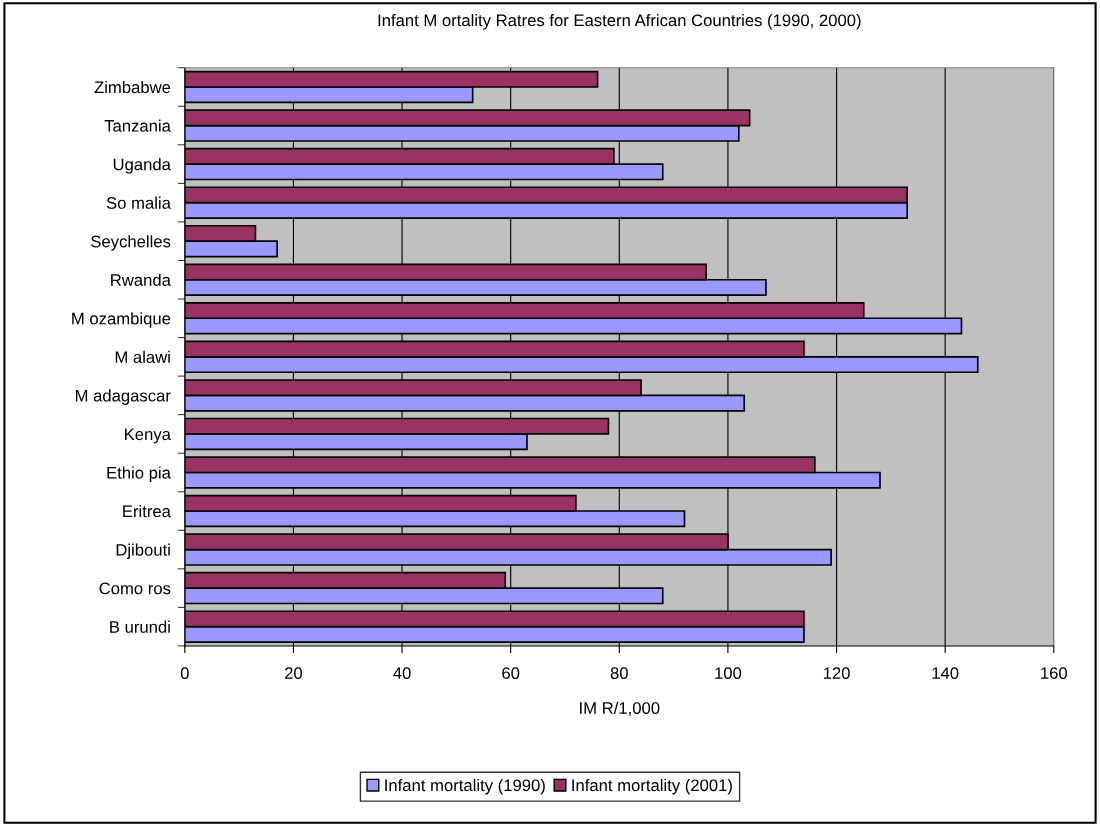 This screenshot has height=826, width=1100. I want to click on y-tick-label: Eritrea, so click(147, 511).